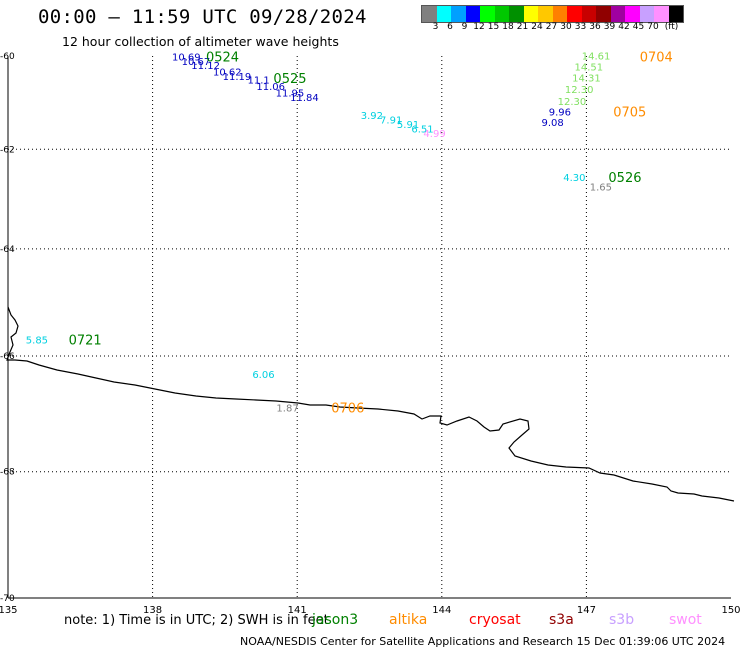 The height and width of the screenshot is (650, 740). What do you see at coordinates (586, 610) in the screenshot?
I see `x-tick-label: 147` at bounding box center [586, 610].